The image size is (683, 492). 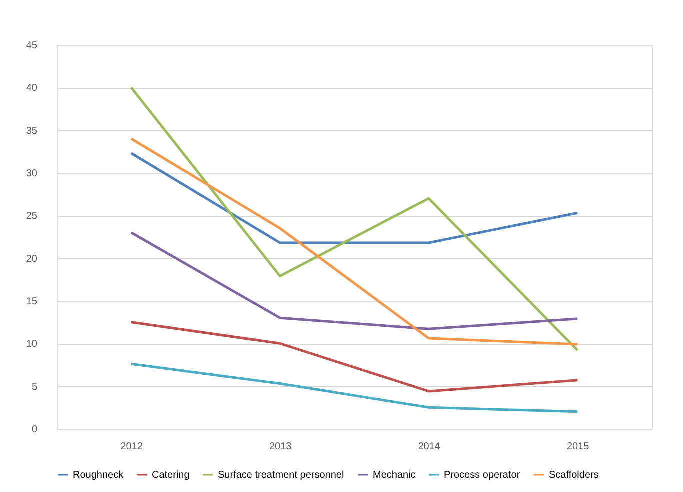 I want to click on y-tick-label: 35, so click(x=32, y=131).